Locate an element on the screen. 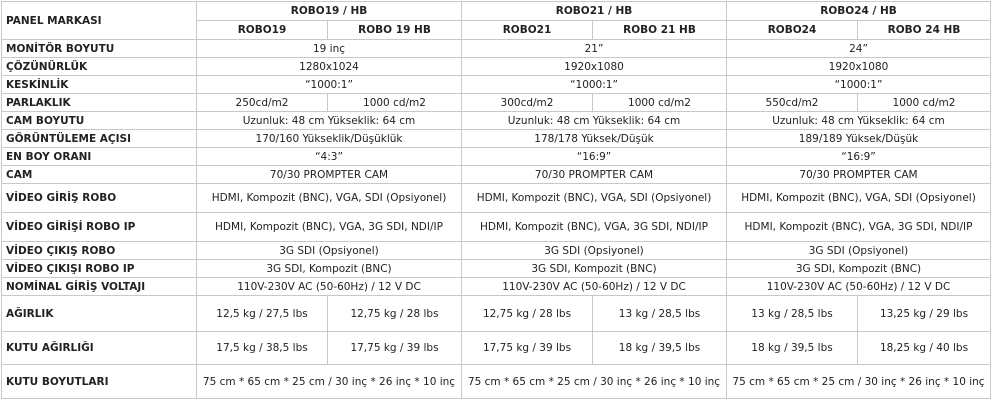  spec-cell: 550cd/m2 is located at coordinates (792, 102).